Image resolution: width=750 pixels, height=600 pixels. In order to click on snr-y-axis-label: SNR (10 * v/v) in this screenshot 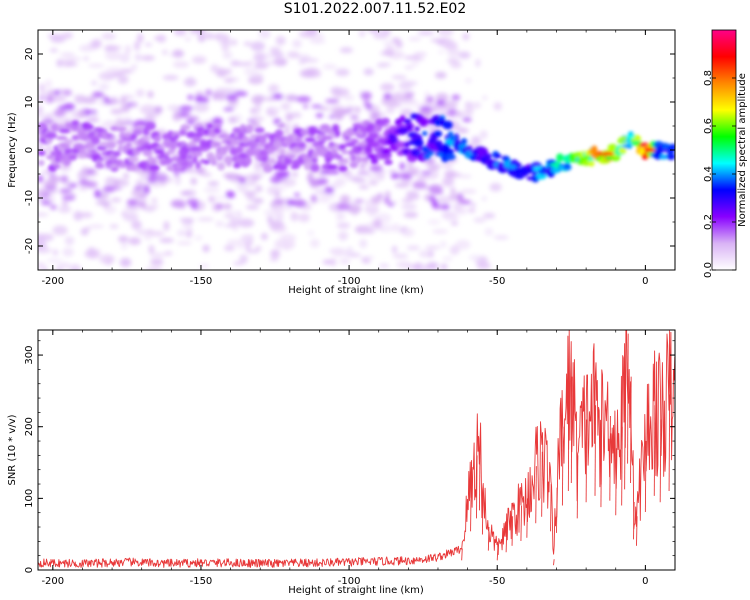, I will do `click(12, 449)`.